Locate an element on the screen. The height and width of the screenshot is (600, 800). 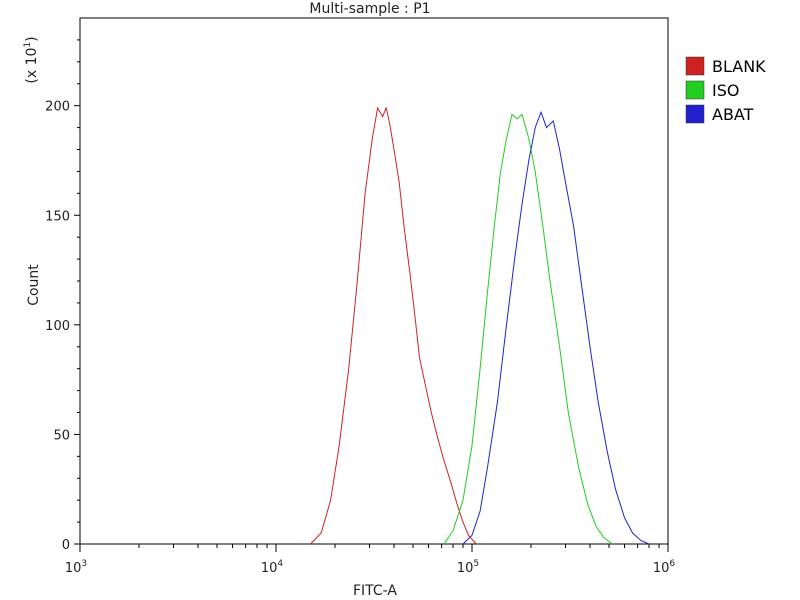
y-multiplier-exponent: 1 is located at coordinates (28, 45).